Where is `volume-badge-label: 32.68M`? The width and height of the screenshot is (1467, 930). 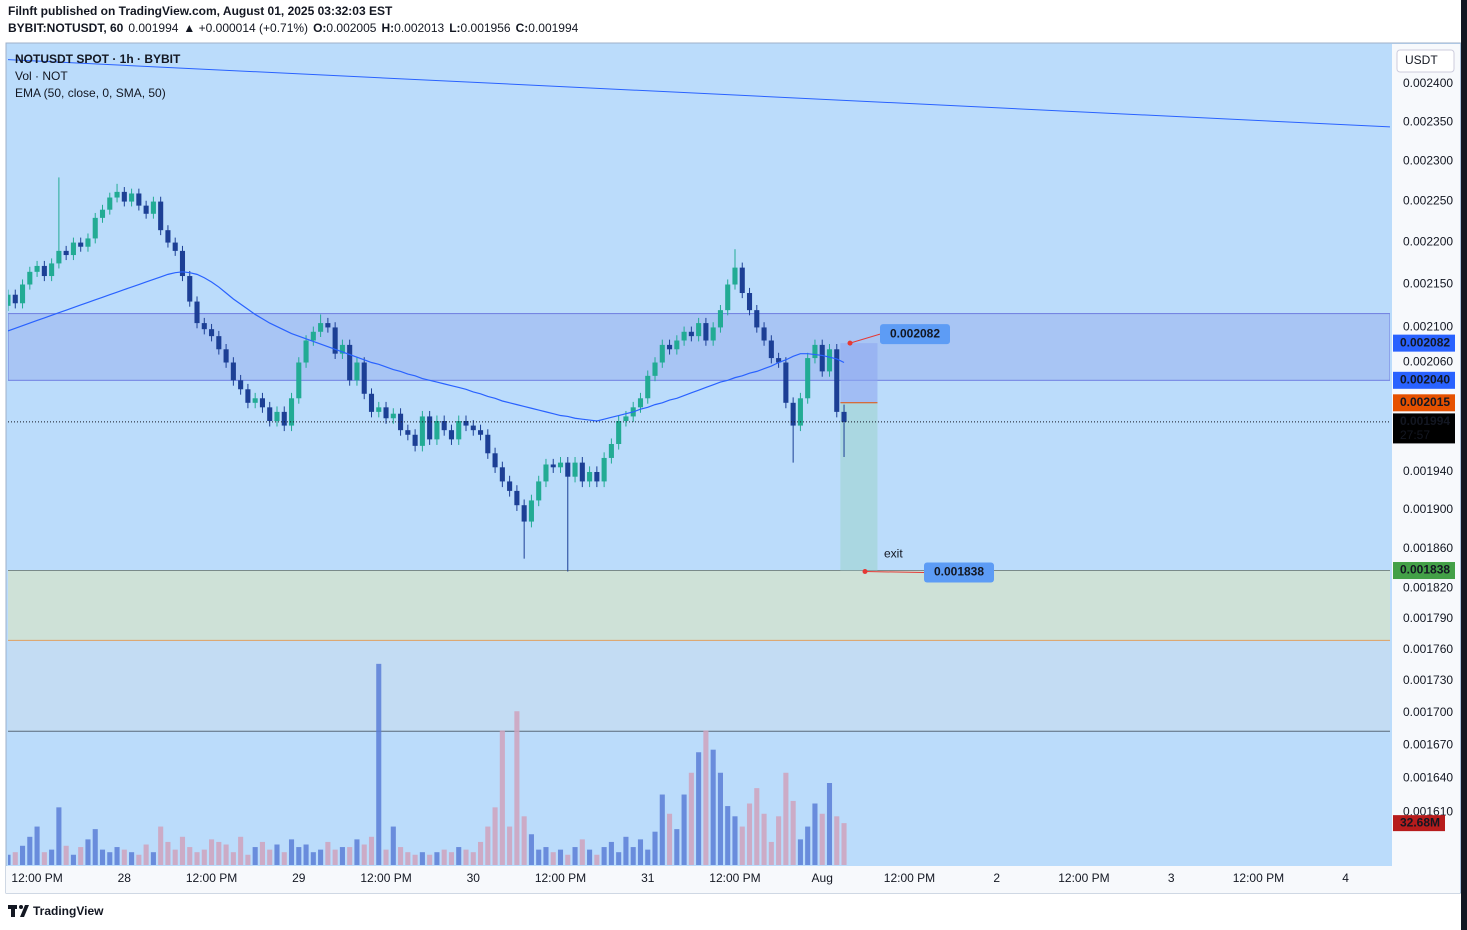 volume-badge-label: 32.68M is located at coordinates (1420, 822).